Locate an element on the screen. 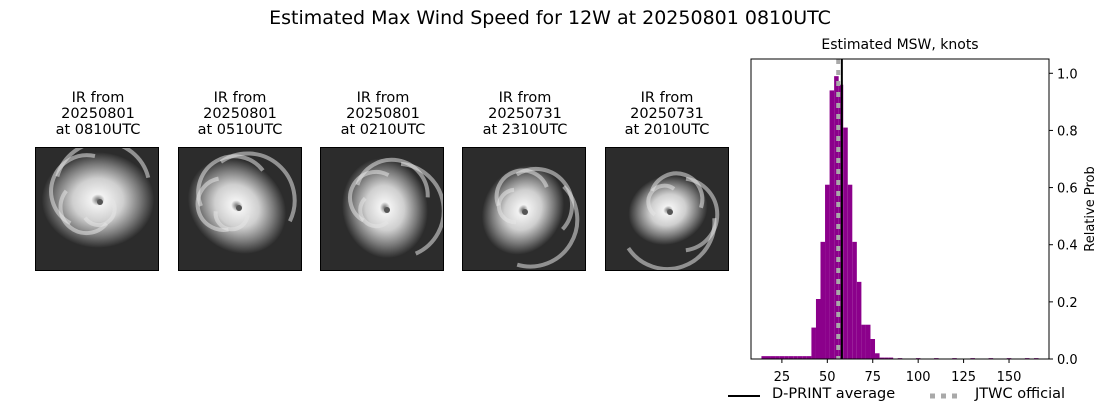 The width and height of the screenshot is (1100, 409). ir-panel-title-line: at 0210UTC is located at coordinates (383, 130).